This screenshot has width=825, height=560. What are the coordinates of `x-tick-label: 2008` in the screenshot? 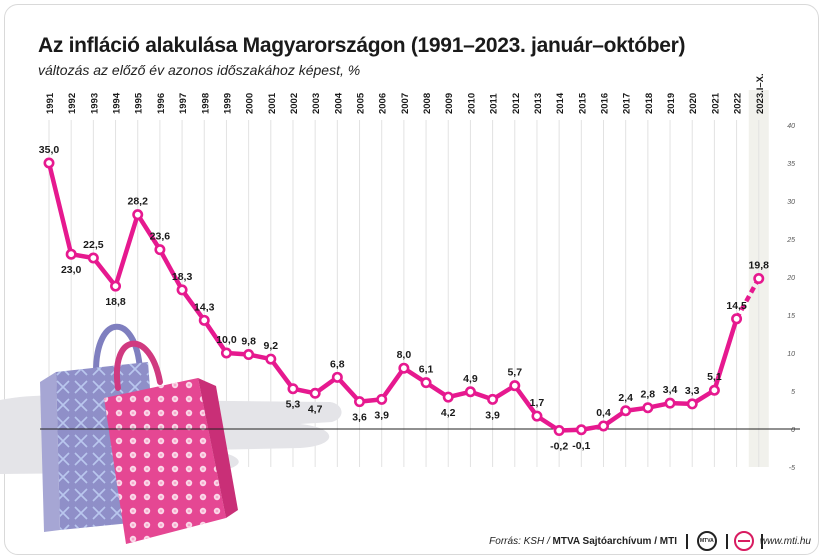 It's located at (427, 103).